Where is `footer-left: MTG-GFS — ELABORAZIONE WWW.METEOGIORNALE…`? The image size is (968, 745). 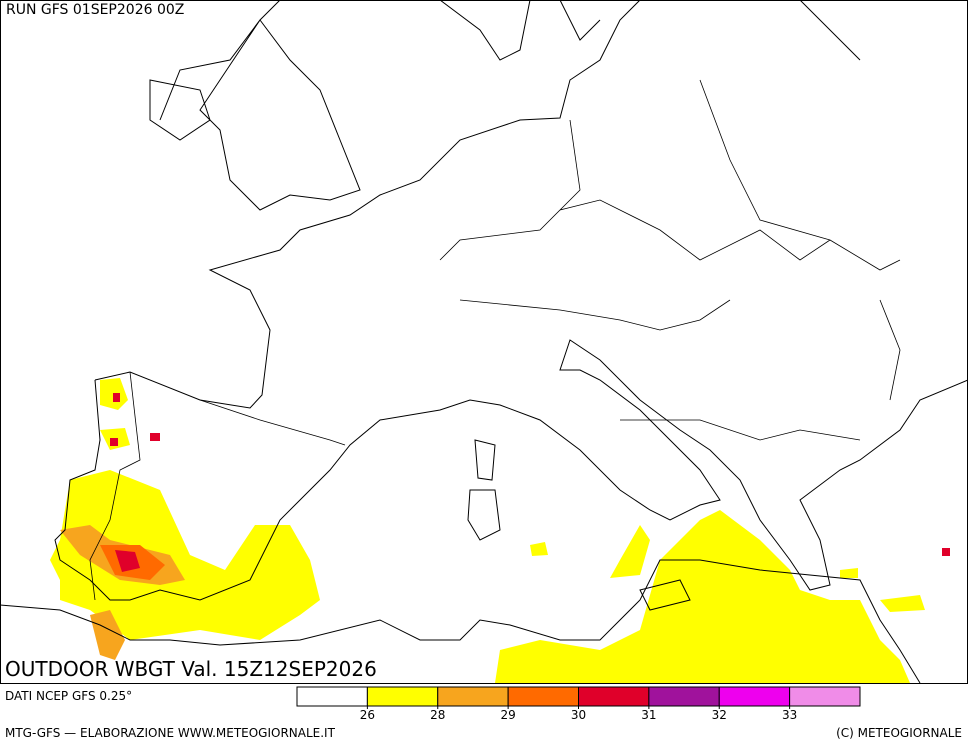
footer-left: MTG-GFS — ELABORAZIONE WWW.METEOGIORNALE… is located at coordinates (170, 733).